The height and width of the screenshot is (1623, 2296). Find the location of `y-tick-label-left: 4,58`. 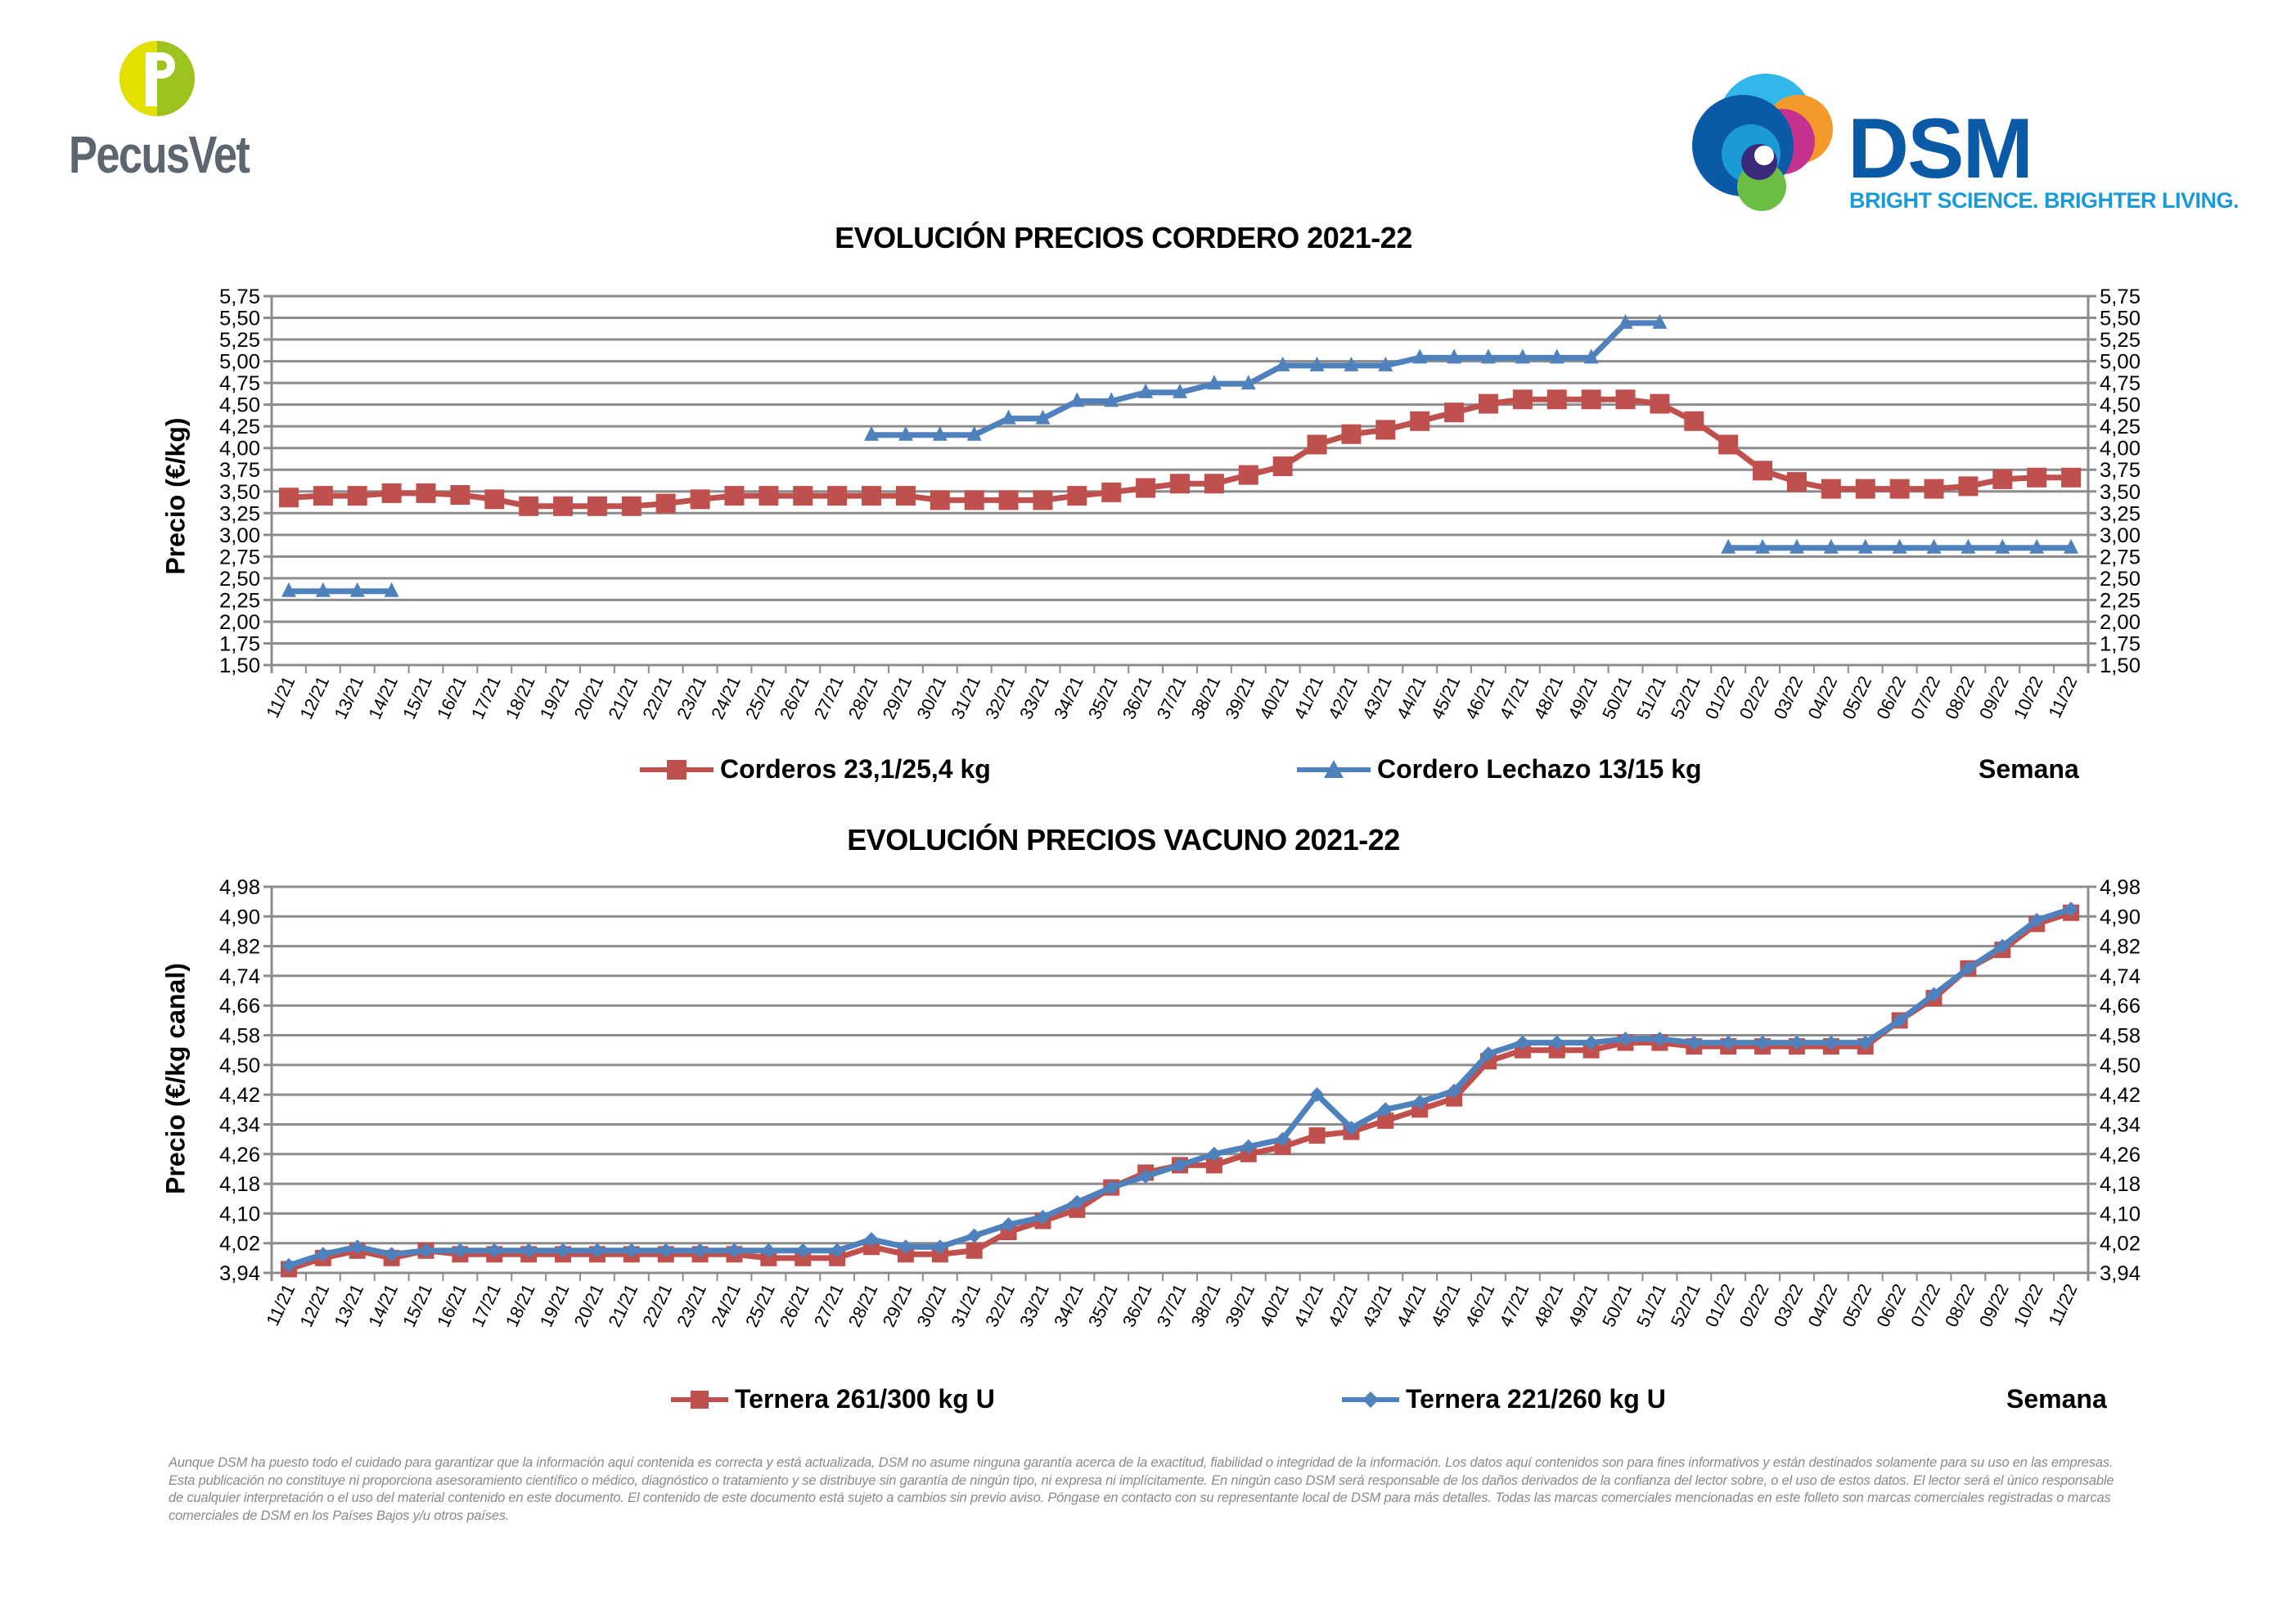

y-tick-label-left: 4,58 is located at coordinates (240, 1036).